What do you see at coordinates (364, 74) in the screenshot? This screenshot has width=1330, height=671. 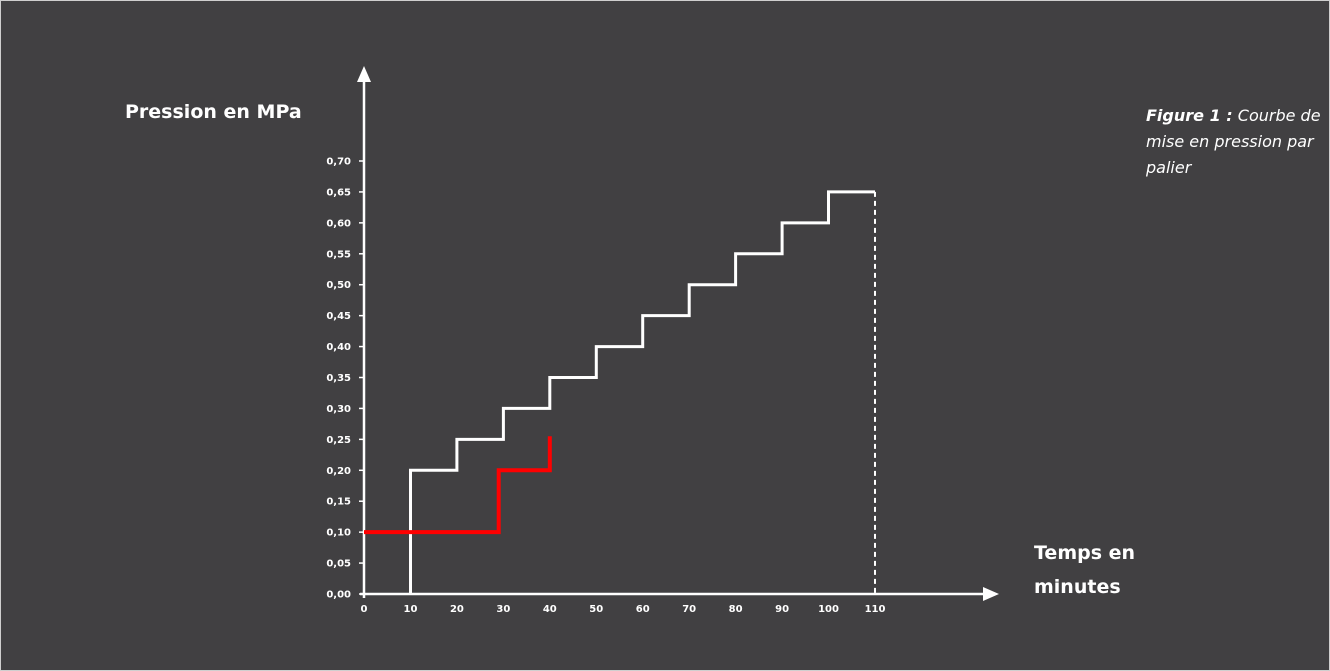 I see `y-axis-arrow` at bounding box center [364, 74].